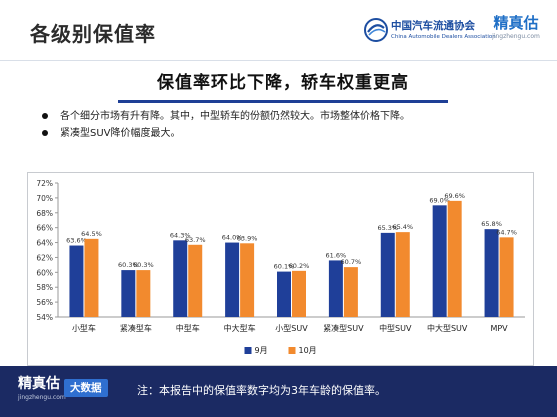 The height and width of the screenshot is (417, 557). What do you see at coordinates (195, 240) in the screenshot?
I see `data-label: 63.7%` at bounding box center [195, 240].